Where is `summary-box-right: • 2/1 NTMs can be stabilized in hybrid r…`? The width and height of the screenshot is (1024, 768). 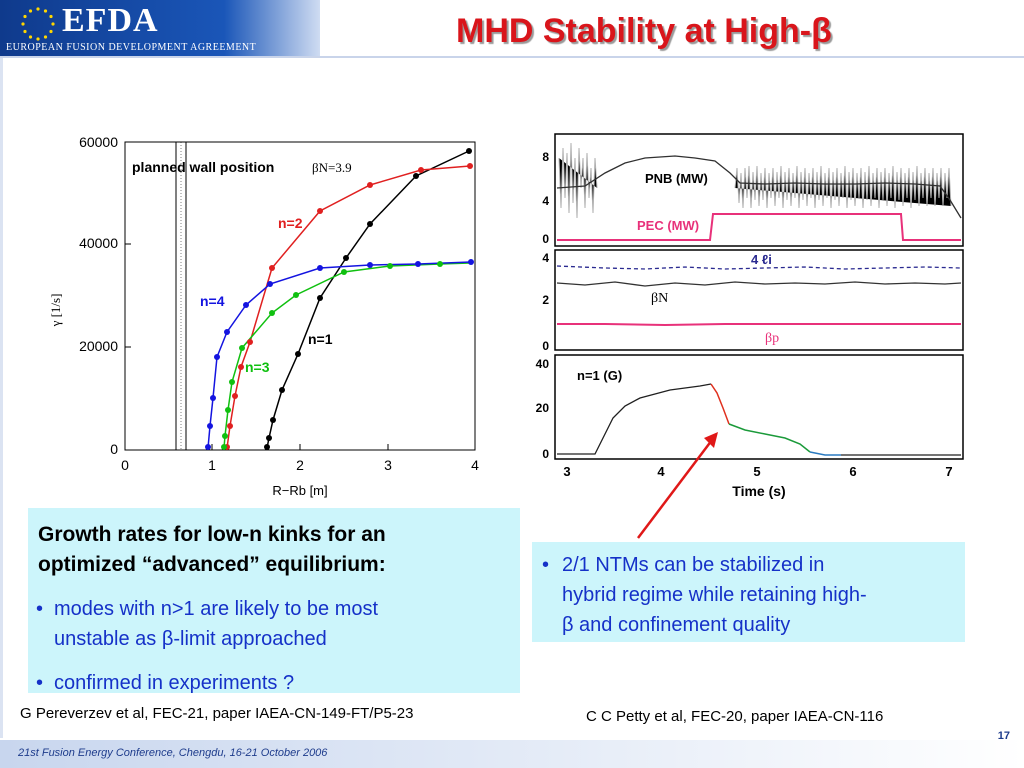
summary-box-right: • 2/1 NTMs can be stabilized in hybrid r… is located at coordinates (748, 592).